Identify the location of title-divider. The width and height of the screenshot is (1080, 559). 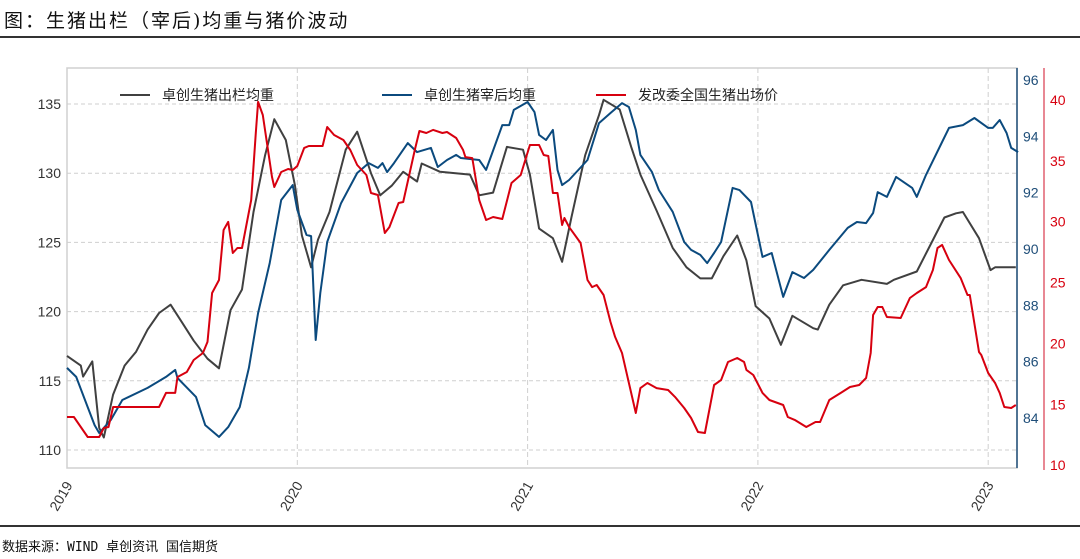
(540, 37).